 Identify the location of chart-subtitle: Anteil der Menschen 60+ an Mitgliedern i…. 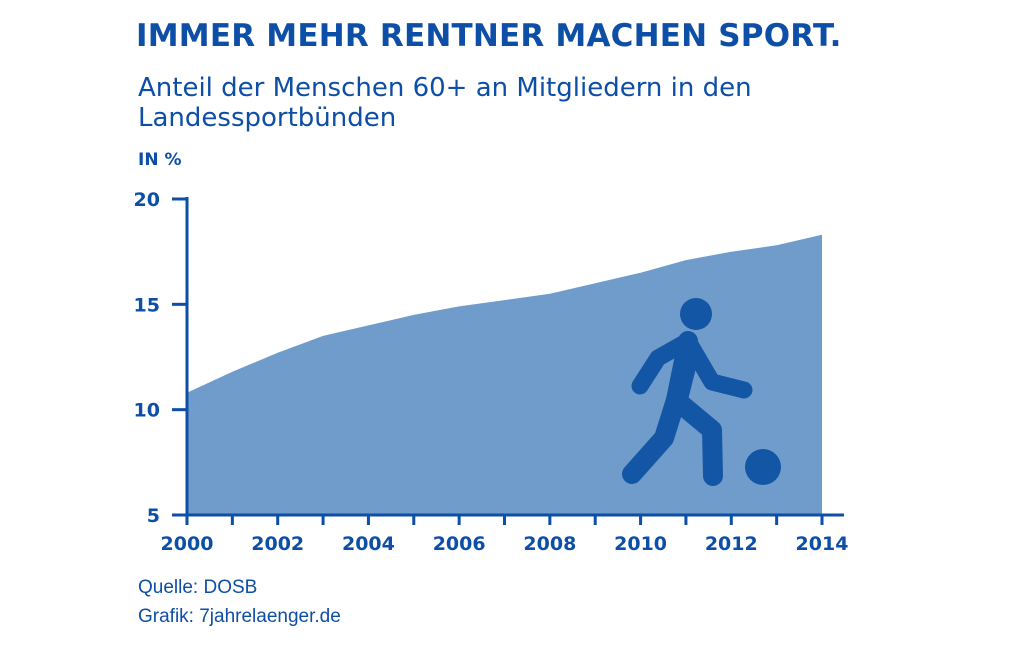
(445, 103).